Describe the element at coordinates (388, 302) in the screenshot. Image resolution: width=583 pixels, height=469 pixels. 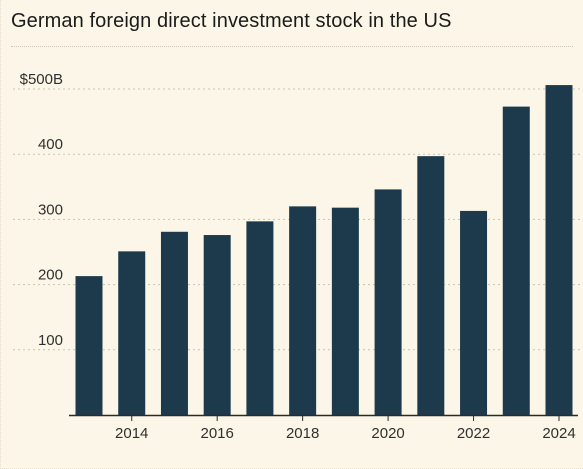
I see `bar-2020` at that location.